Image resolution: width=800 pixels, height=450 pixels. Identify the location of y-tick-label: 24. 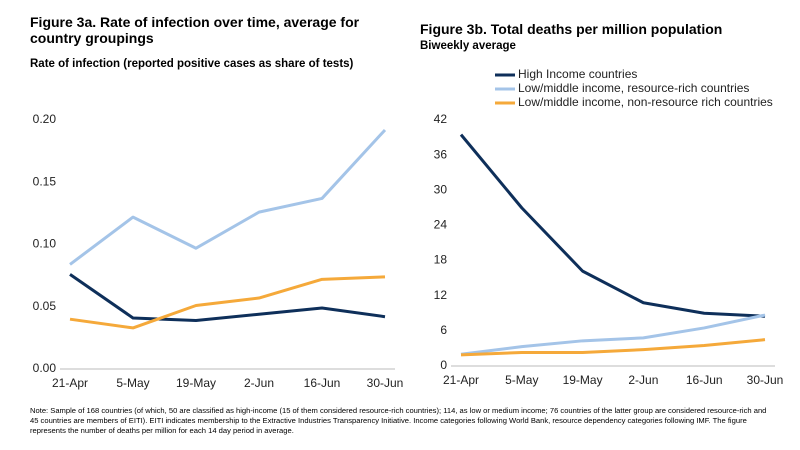
(441, 225).